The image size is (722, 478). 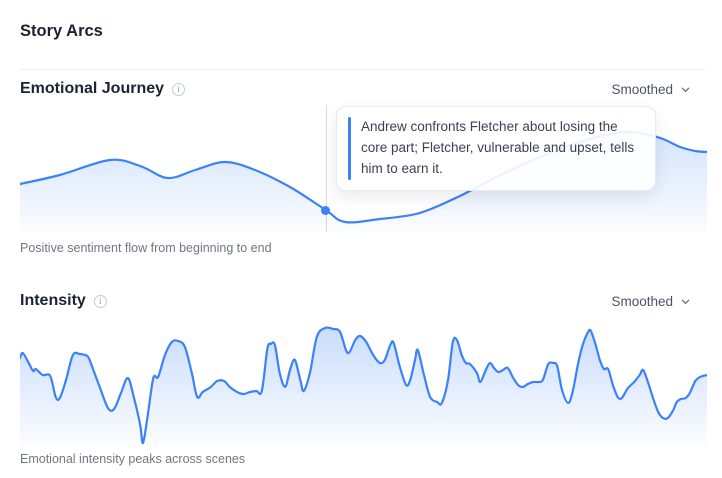 I want to click on intensity-title: Intensity, so click(x=53, y=300).